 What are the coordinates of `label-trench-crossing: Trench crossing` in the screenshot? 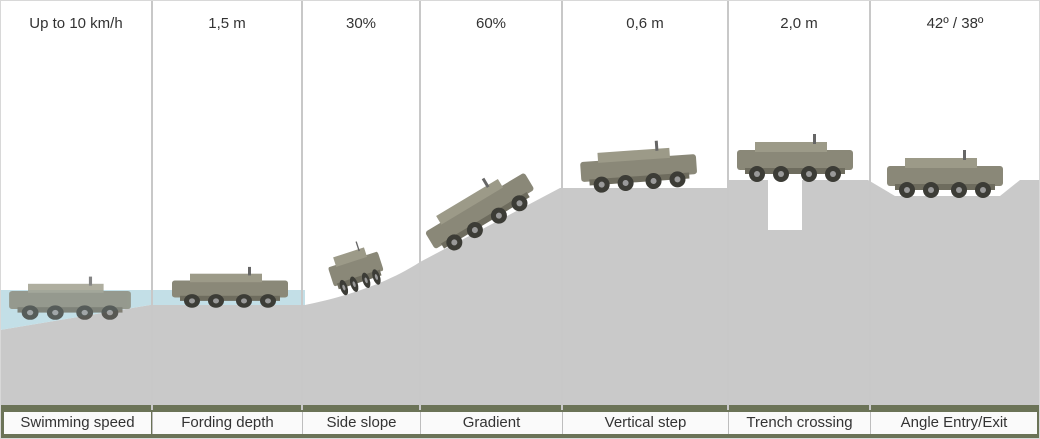 It's located at (799, 423).